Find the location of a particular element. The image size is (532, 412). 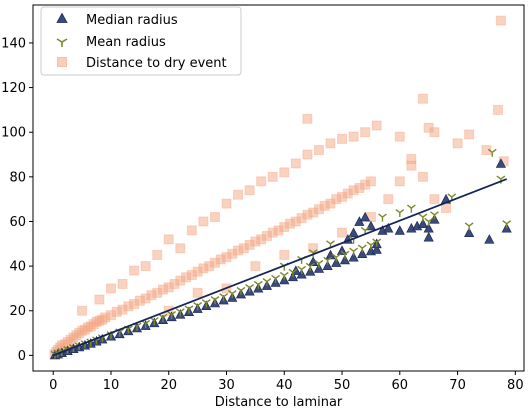

legend-square-marker is located at coordinates (62, 62).